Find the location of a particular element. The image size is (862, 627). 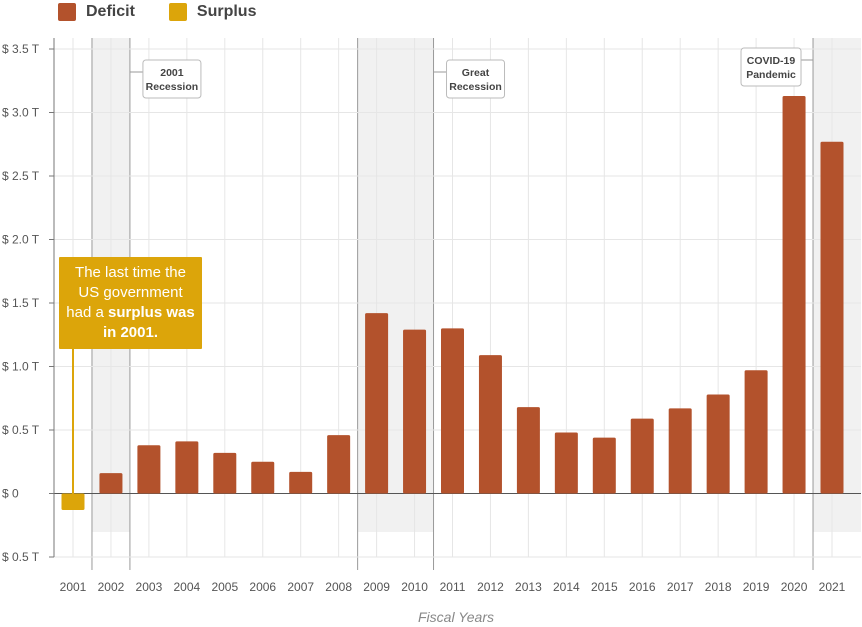

legend-label-deficit: Deficit is located at coordinates (110, 11).